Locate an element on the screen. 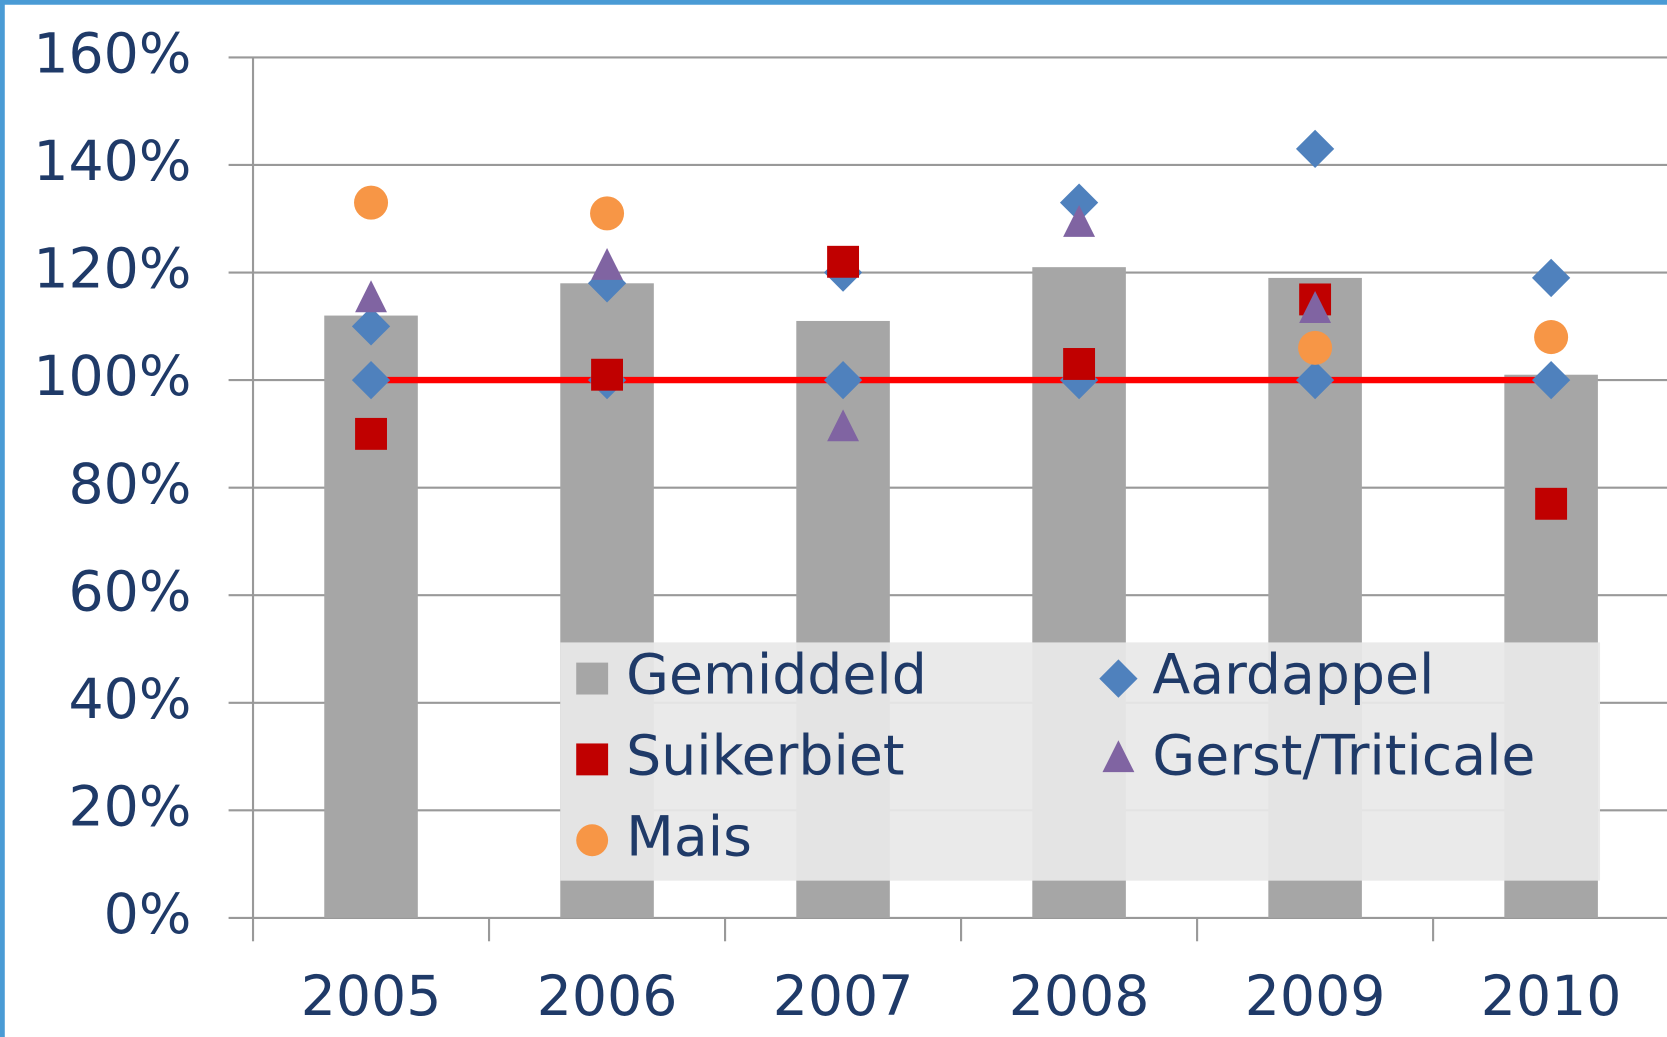 This screenshot has width=1667, height=1037. bar is located at coordinates (371, 616).